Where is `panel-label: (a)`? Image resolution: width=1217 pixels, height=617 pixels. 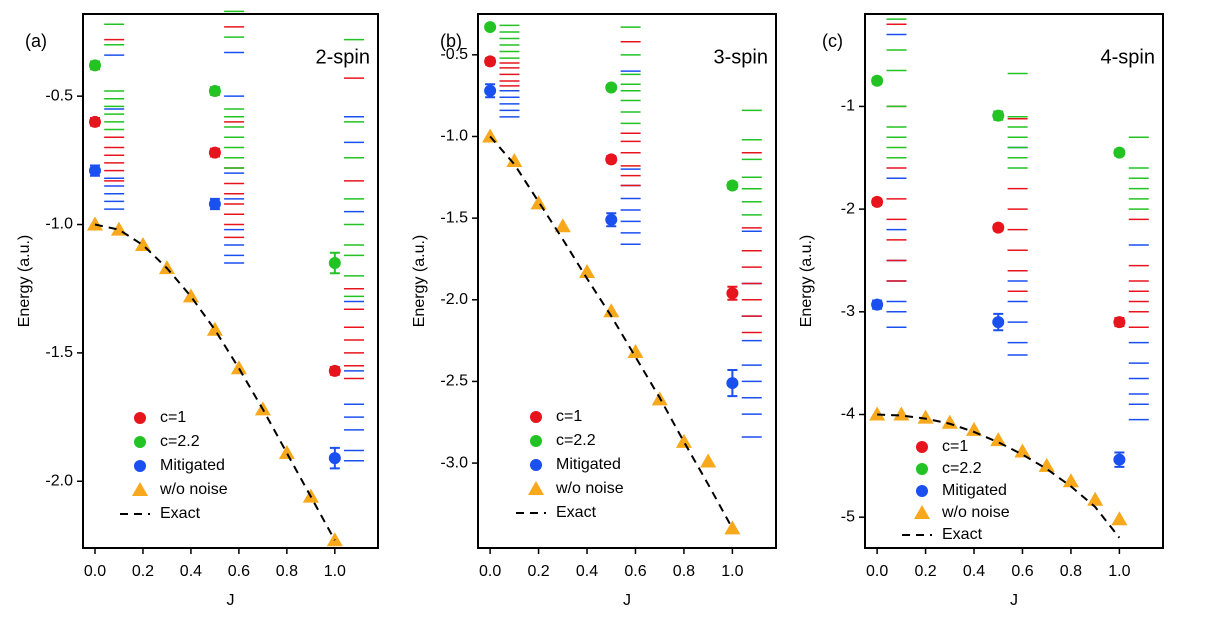
panel-label: (a) is located at coordinates (36, 41).